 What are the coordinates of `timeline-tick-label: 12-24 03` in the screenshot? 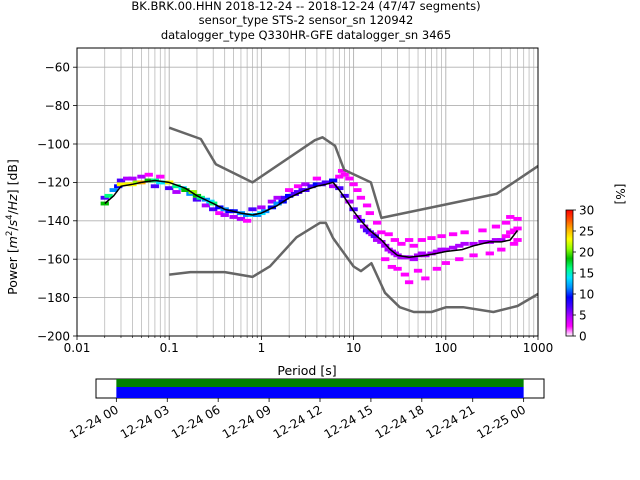 It's located at (145, 421).